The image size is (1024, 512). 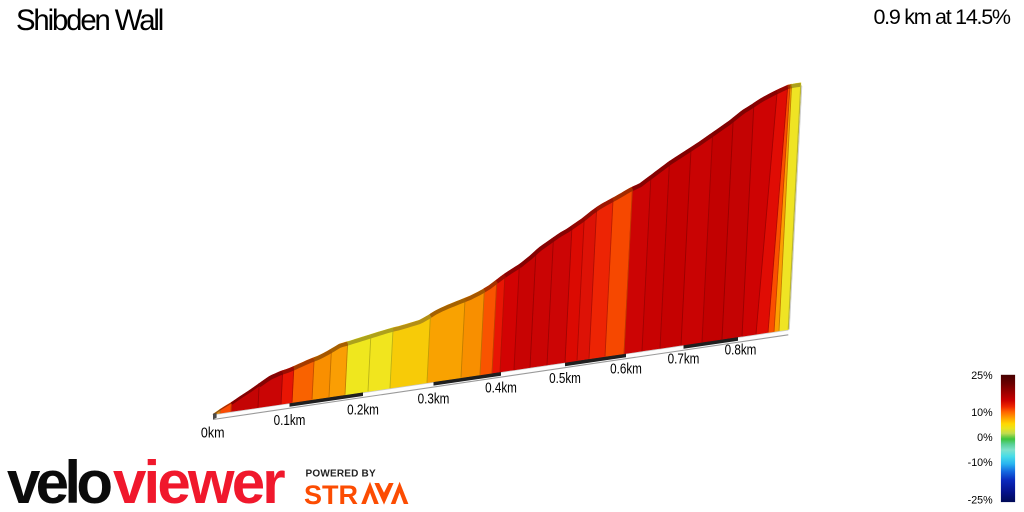 What do you see at coordinates (626, 369) in the screenshot?
I see `svg-text: 0.6km` at bounding box center [626, 369].